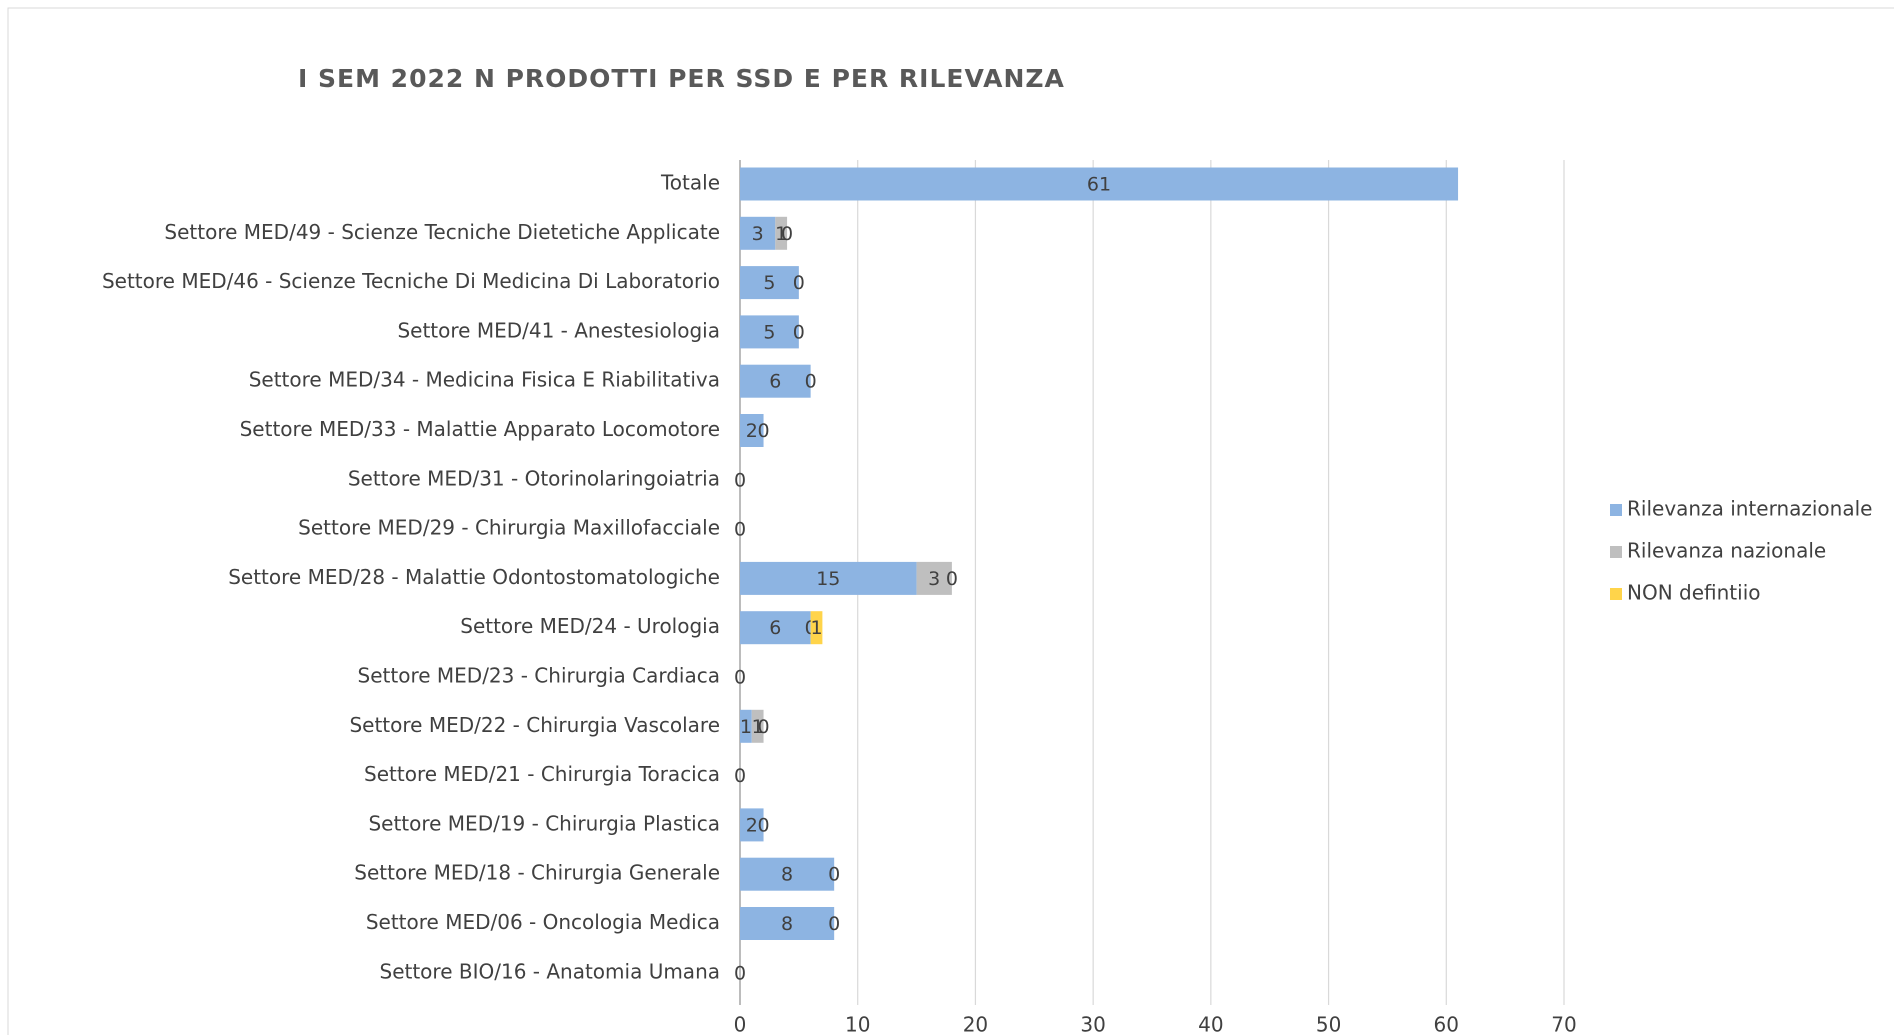 The width and height of the screenshot is (1894, 1035). What do you see at coordinates (539, 676) in the screenshot?
I see `y-tick-label: Settore MED/23 - Chirurgia Cardiaca` at bounding box center [539, 676].